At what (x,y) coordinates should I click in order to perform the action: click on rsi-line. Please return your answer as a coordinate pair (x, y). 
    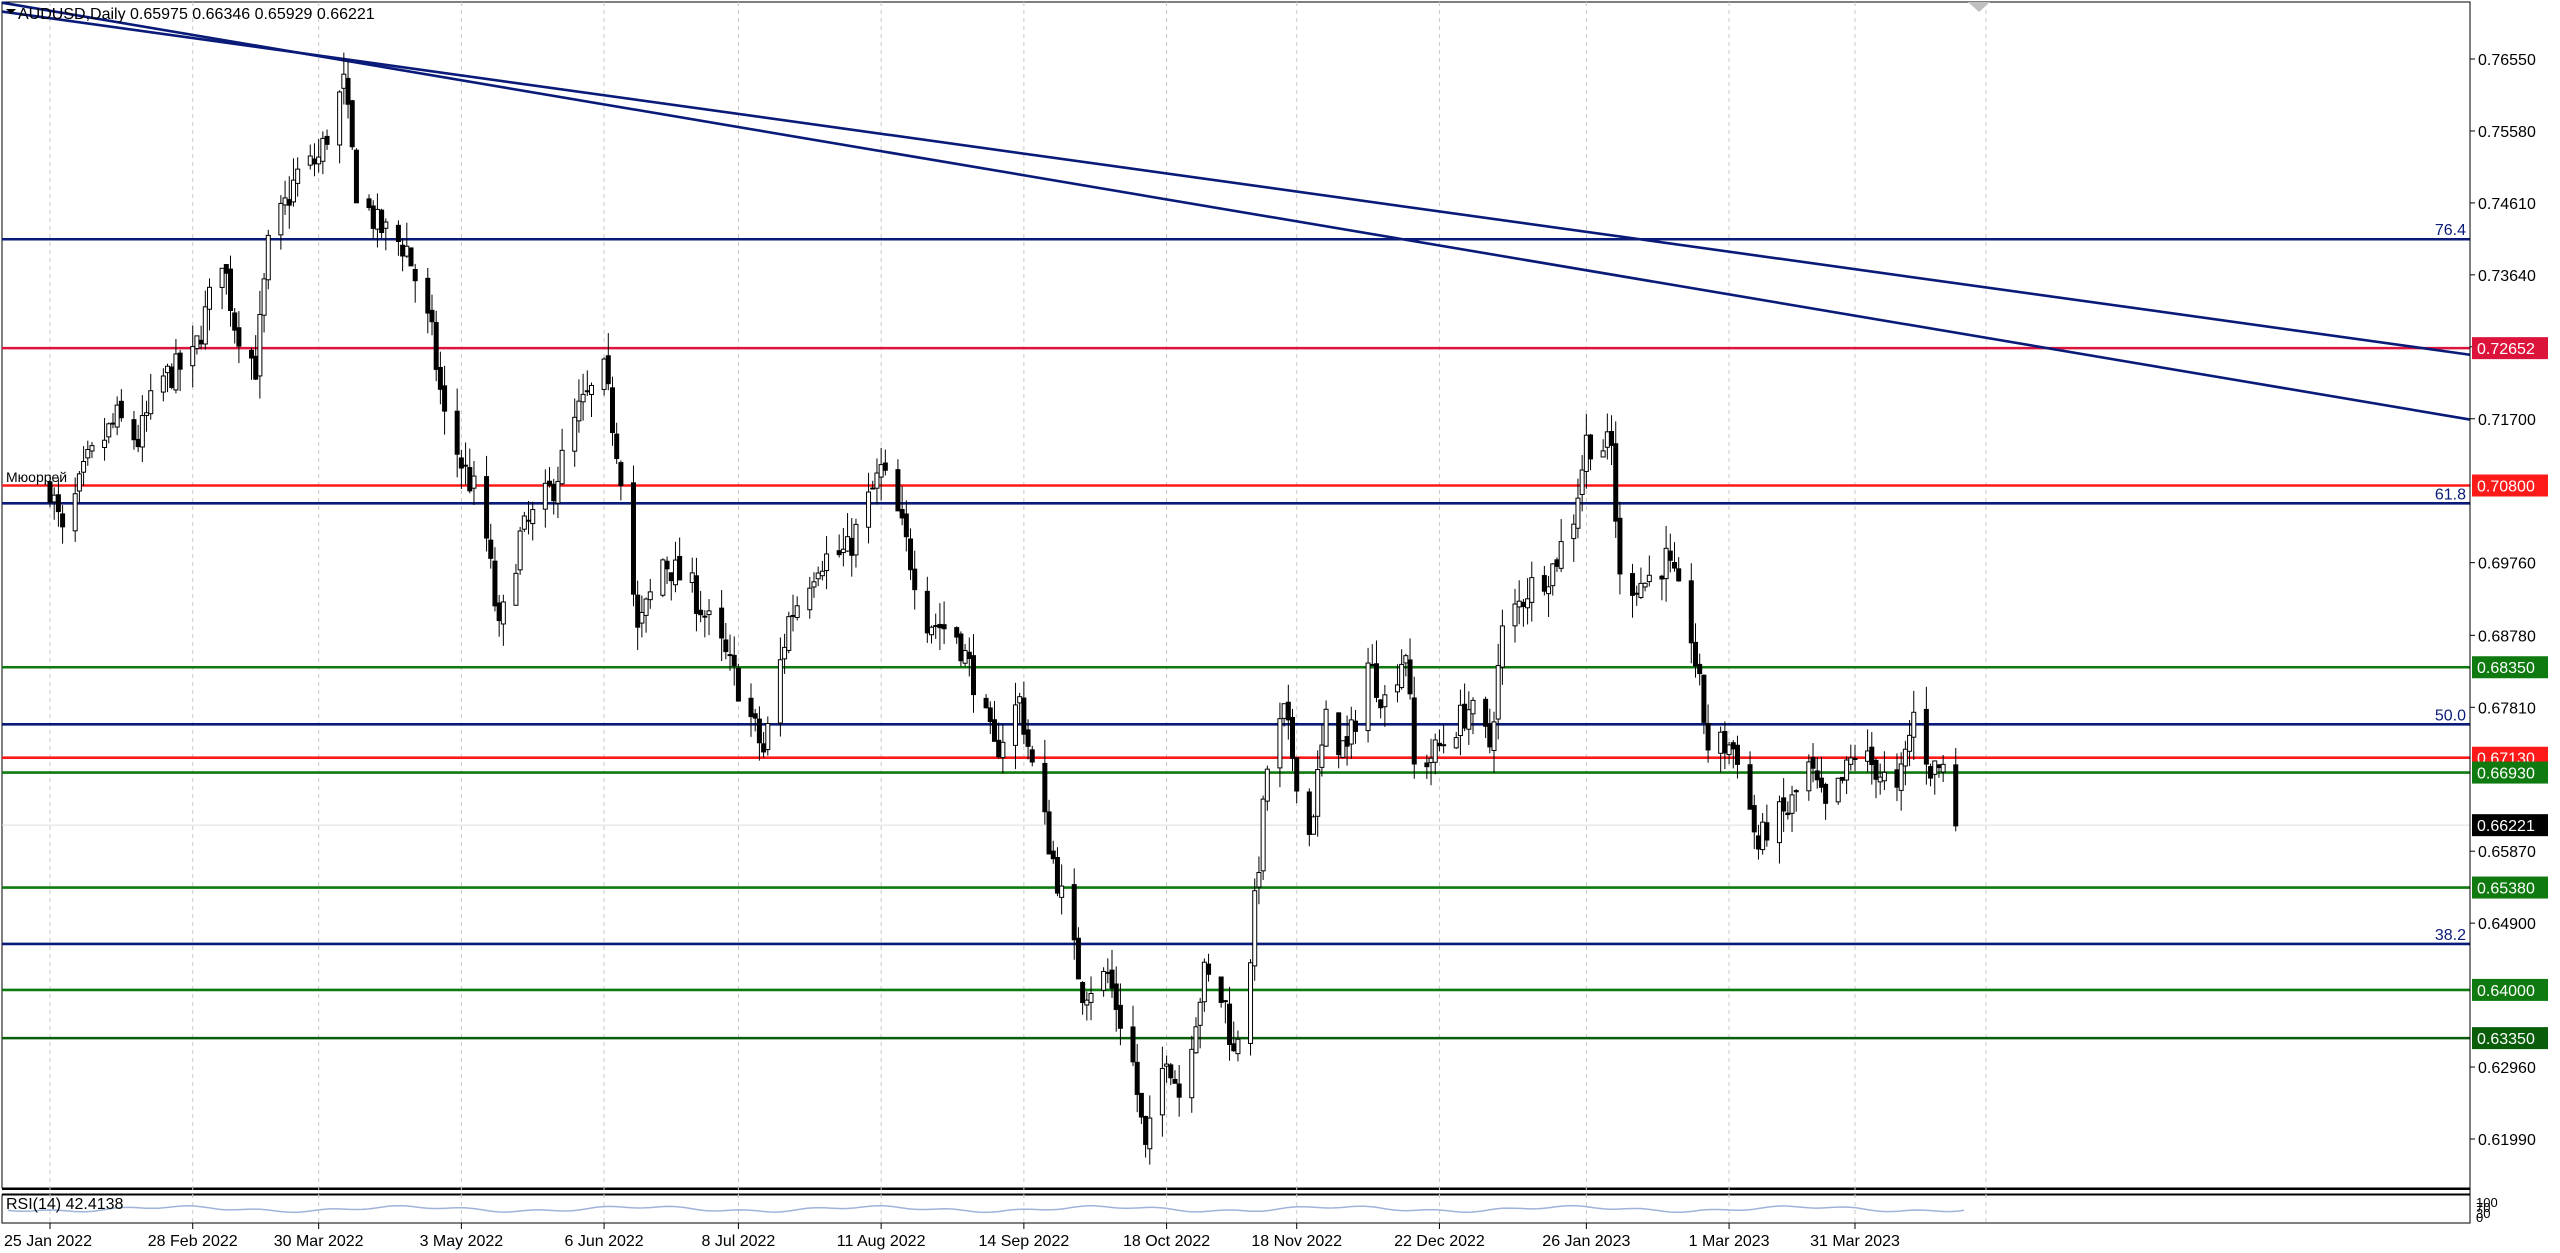
    Looking at the image, I should click on (986, 1209).